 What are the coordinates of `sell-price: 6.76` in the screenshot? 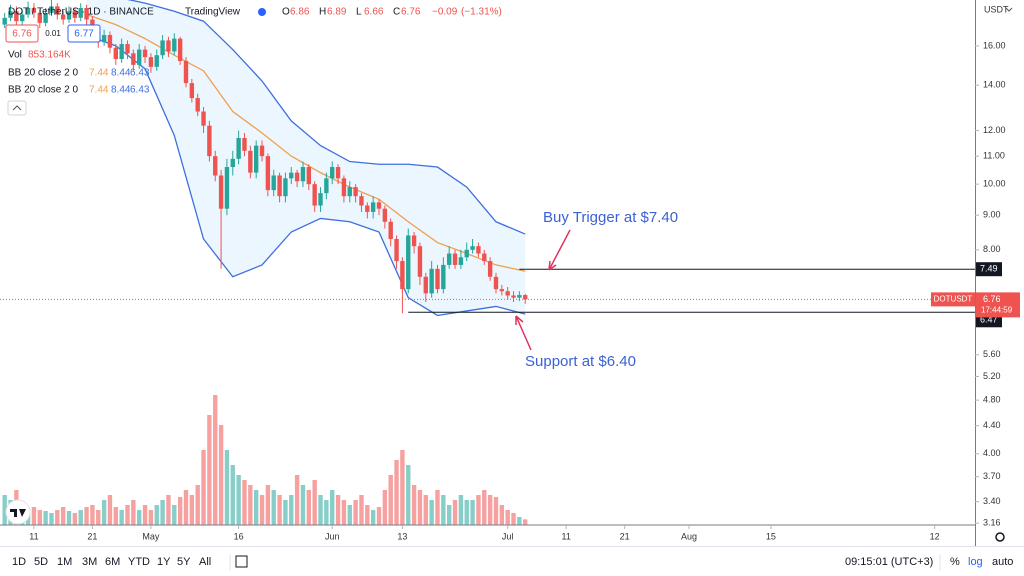 It's located at (22, 34).